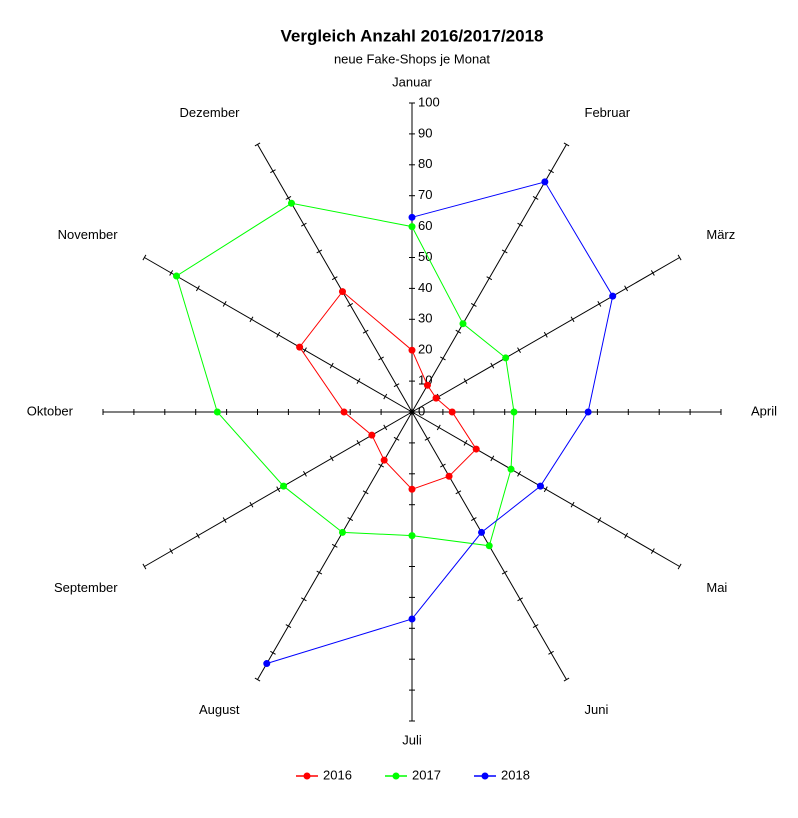  I want to click on category-label: August, so click(219, 709).